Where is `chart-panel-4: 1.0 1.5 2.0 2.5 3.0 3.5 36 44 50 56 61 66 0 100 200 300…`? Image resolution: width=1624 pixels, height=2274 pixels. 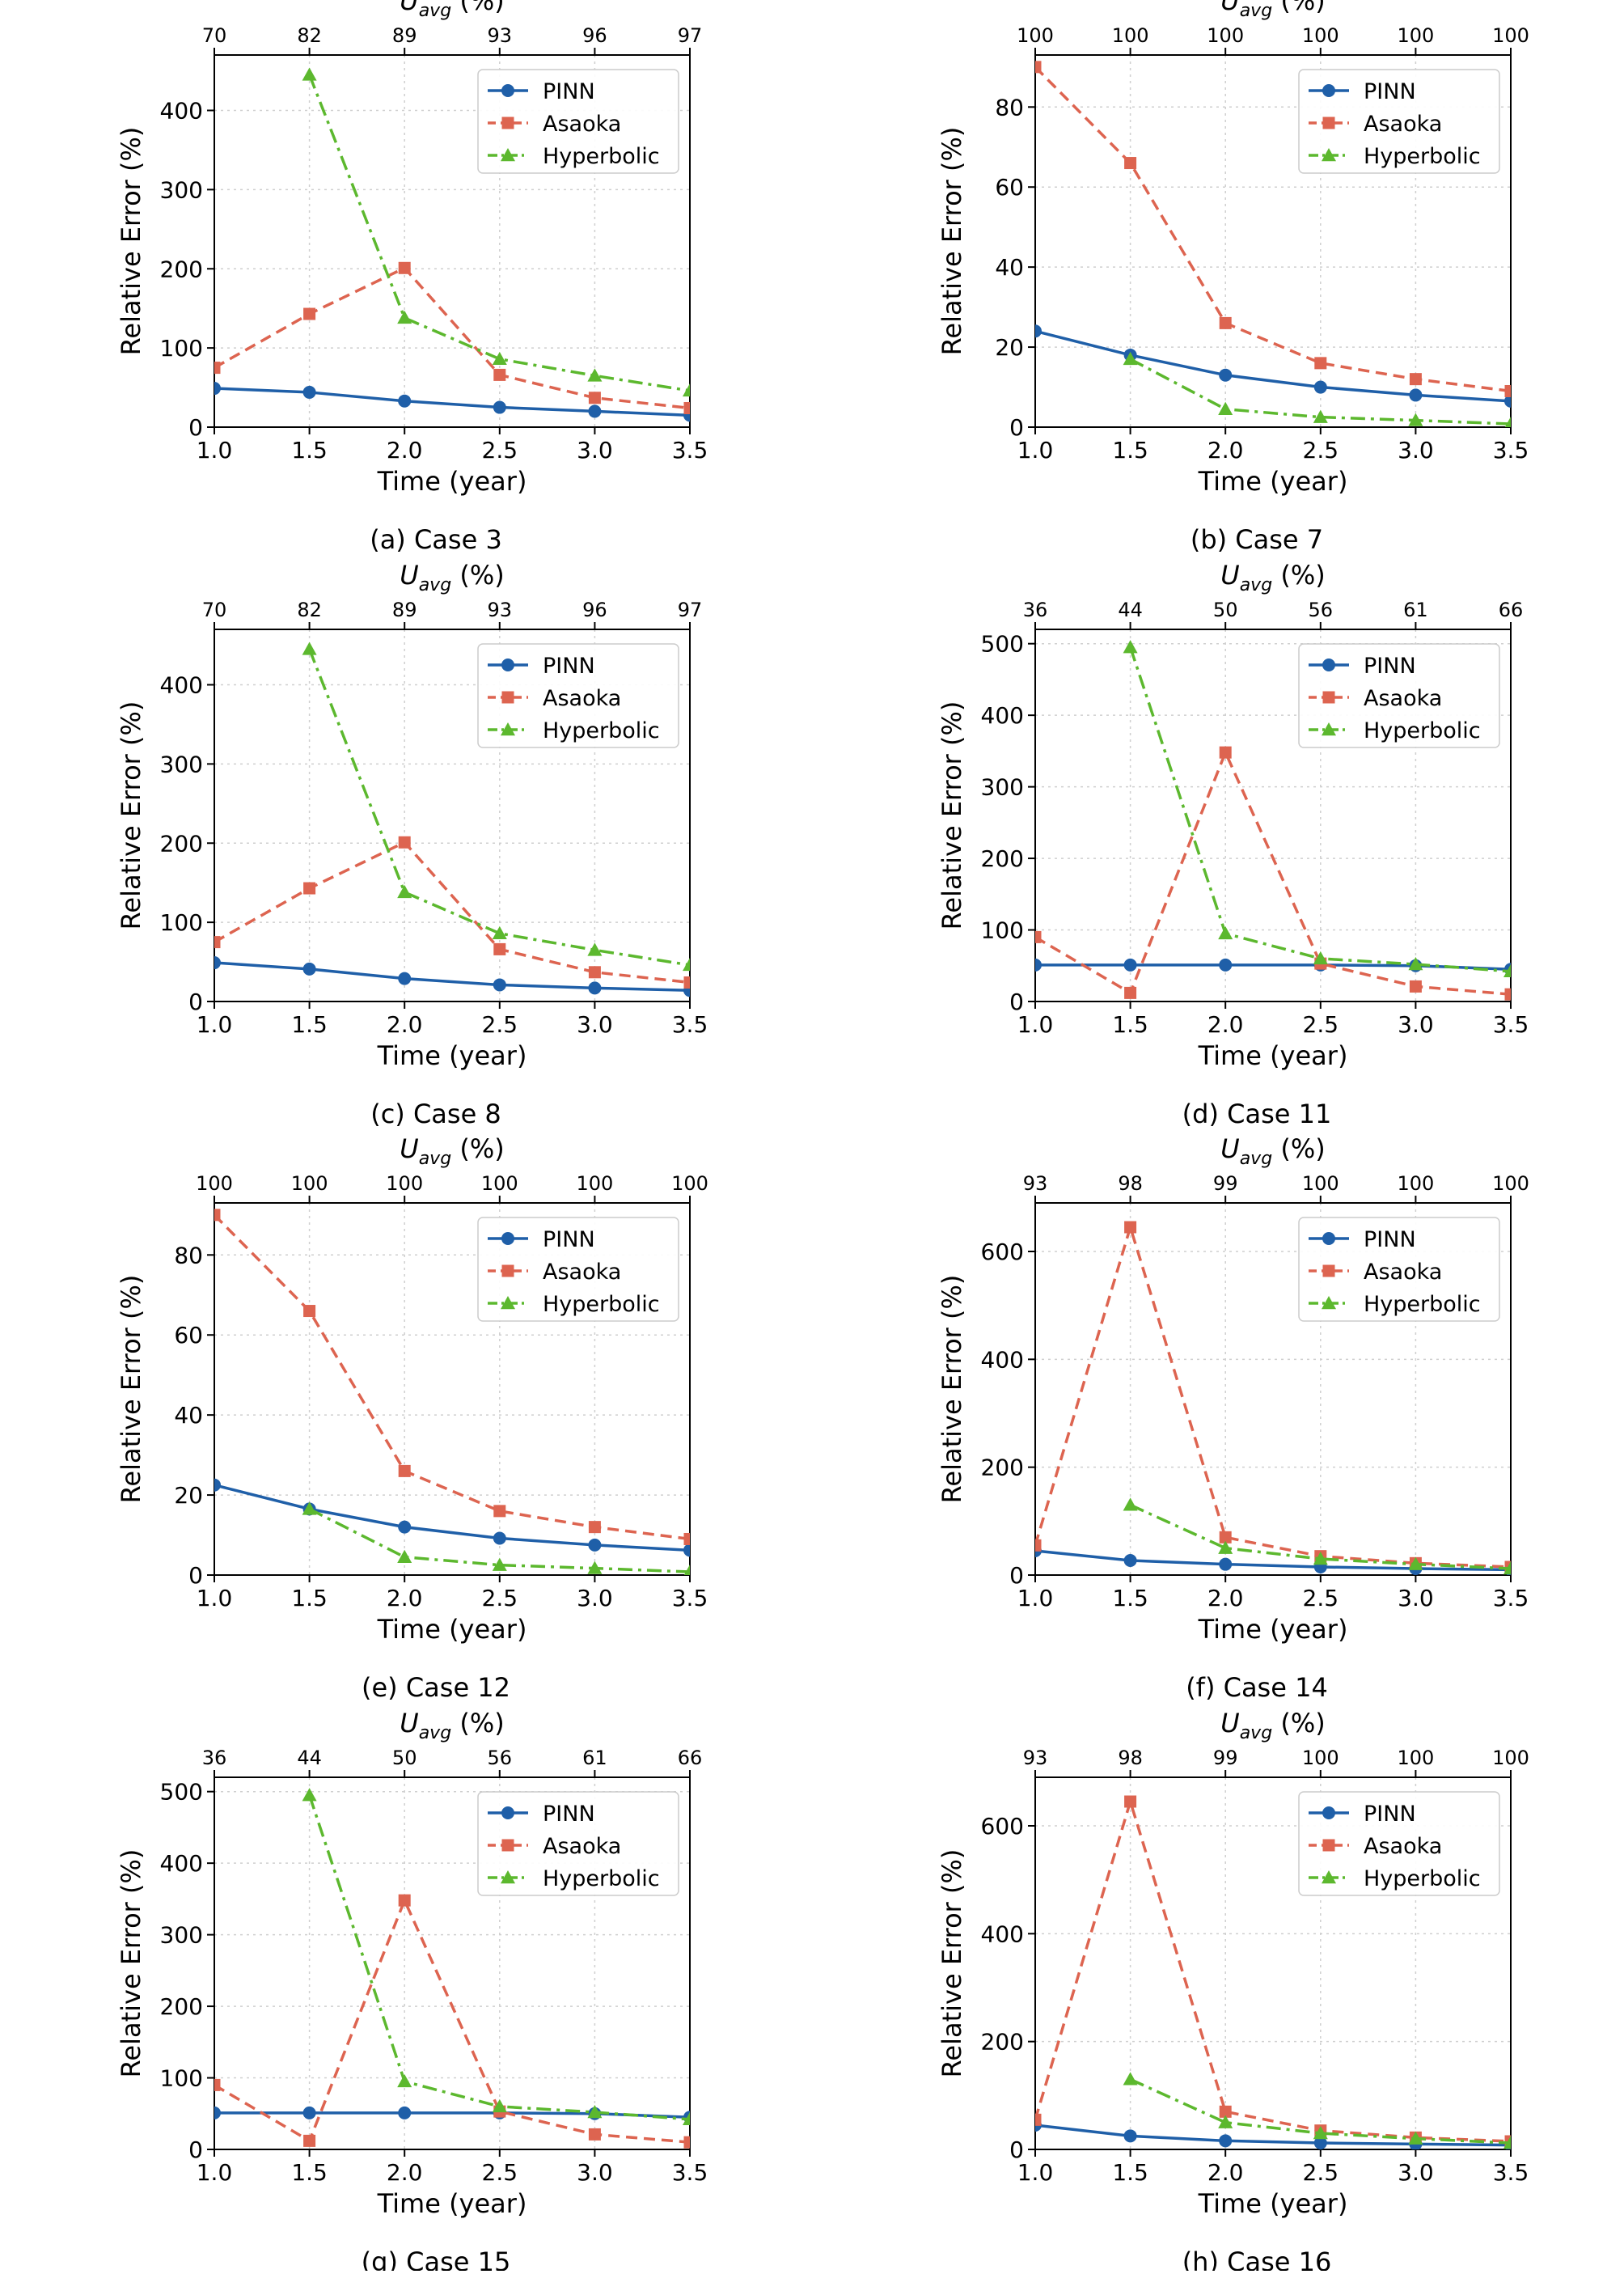 chart-panel-4: 1.0 1.5 2.0 2.5 3.0 3.5 36 44 50 56 61 66 0 100 200 300… is located at coordinates (1233, 844).